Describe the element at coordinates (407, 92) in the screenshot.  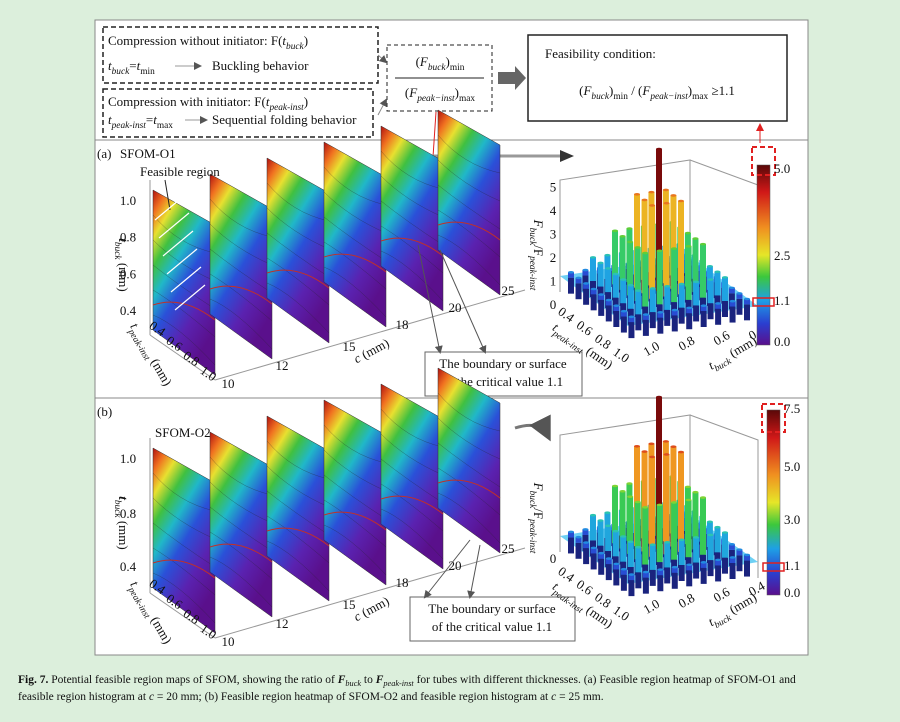
I see `text-segment: (` at that location.